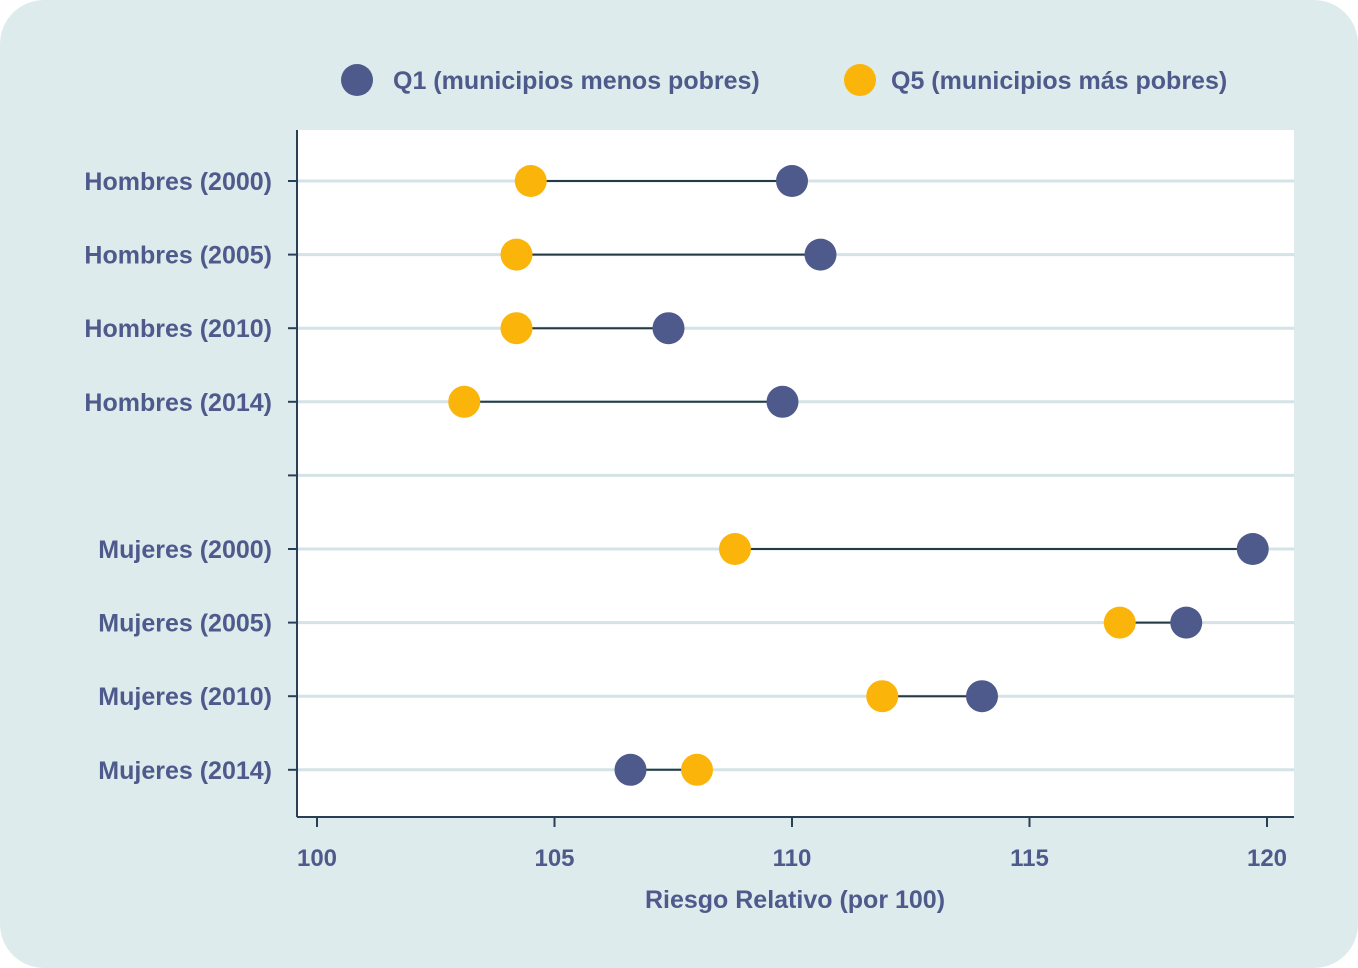  What do you see at coordinates (185, 771) in the screenshot?
I see `category-label: Mujeres (2014)` at bounding box center [185, 771].